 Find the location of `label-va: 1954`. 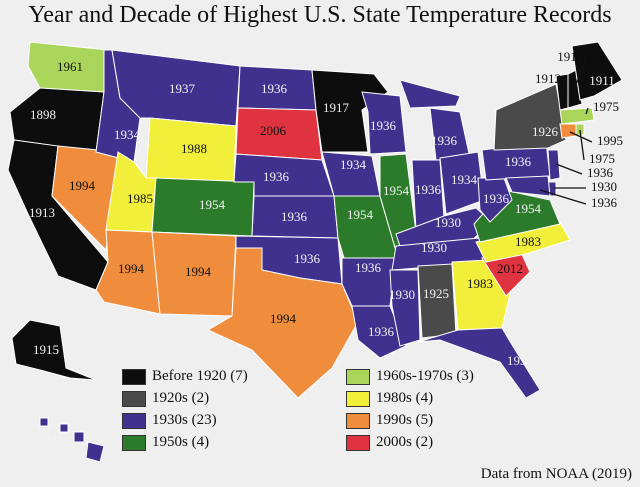

label-va: 1954 is located at coordinates (528, 208).